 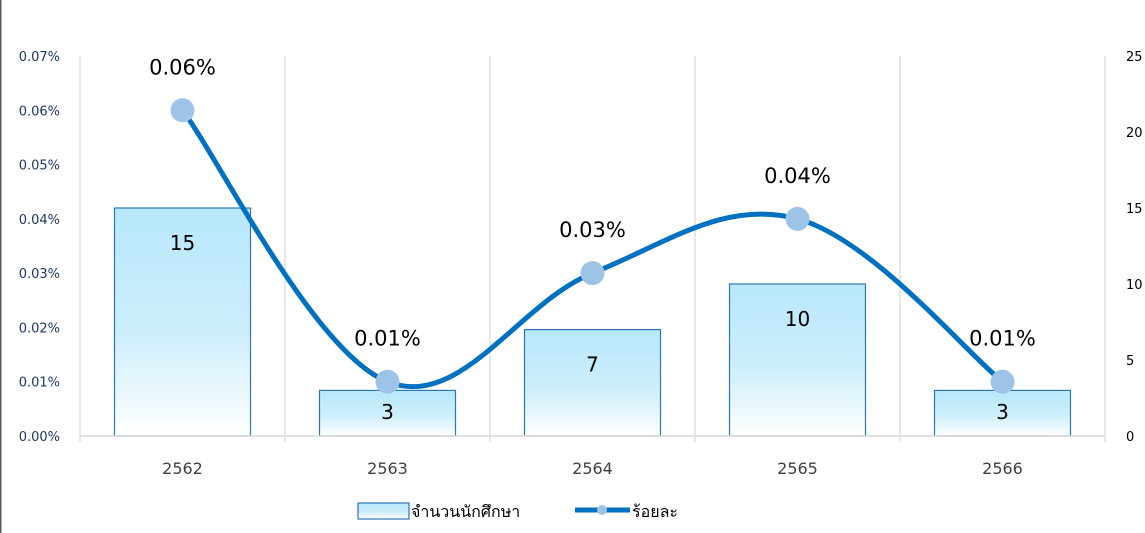 I want to click on left-y-tick-label: 0.05%, so click(x=39, y=166).